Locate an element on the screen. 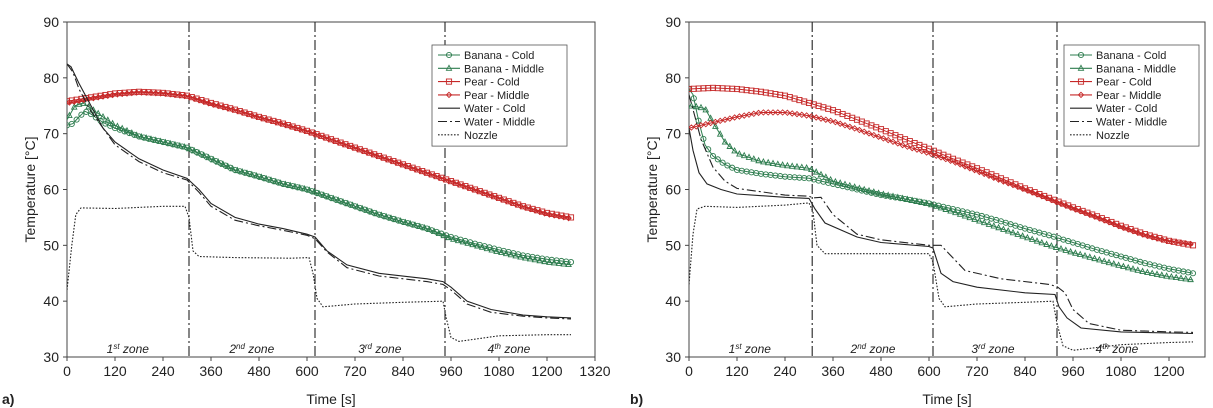 The height and width of the screenshot is (408, 1213). legend is located at coordinates (499, 95).